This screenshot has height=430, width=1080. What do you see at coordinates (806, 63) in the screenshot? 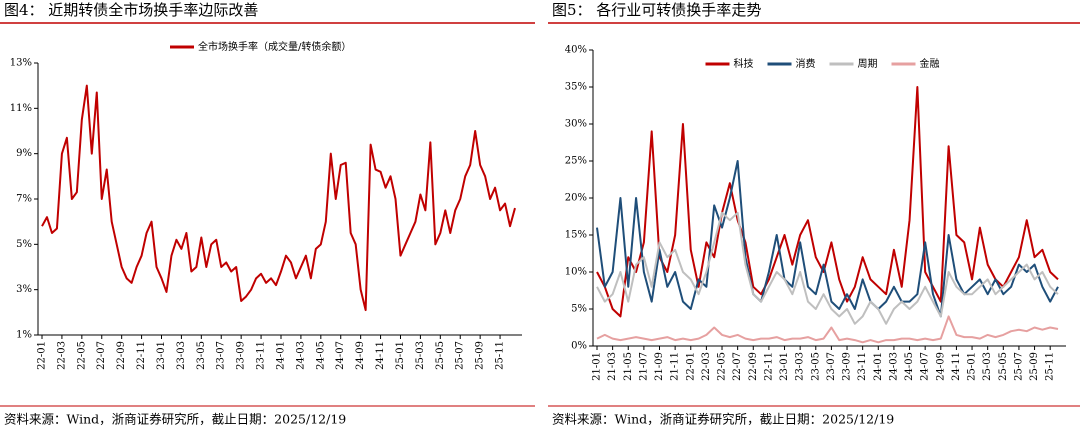
I see `legend-label: 消费` at bounding box center [806, 63].